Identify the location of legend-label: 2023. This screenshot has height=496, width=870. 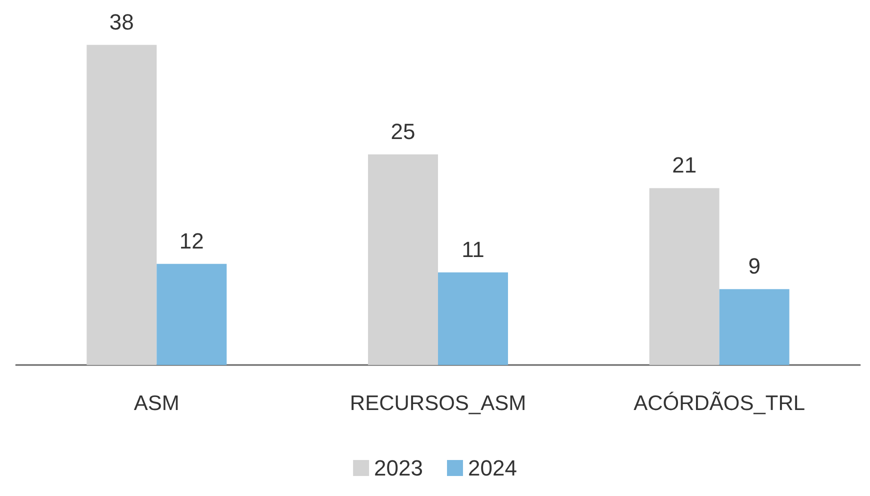
(399, 468).